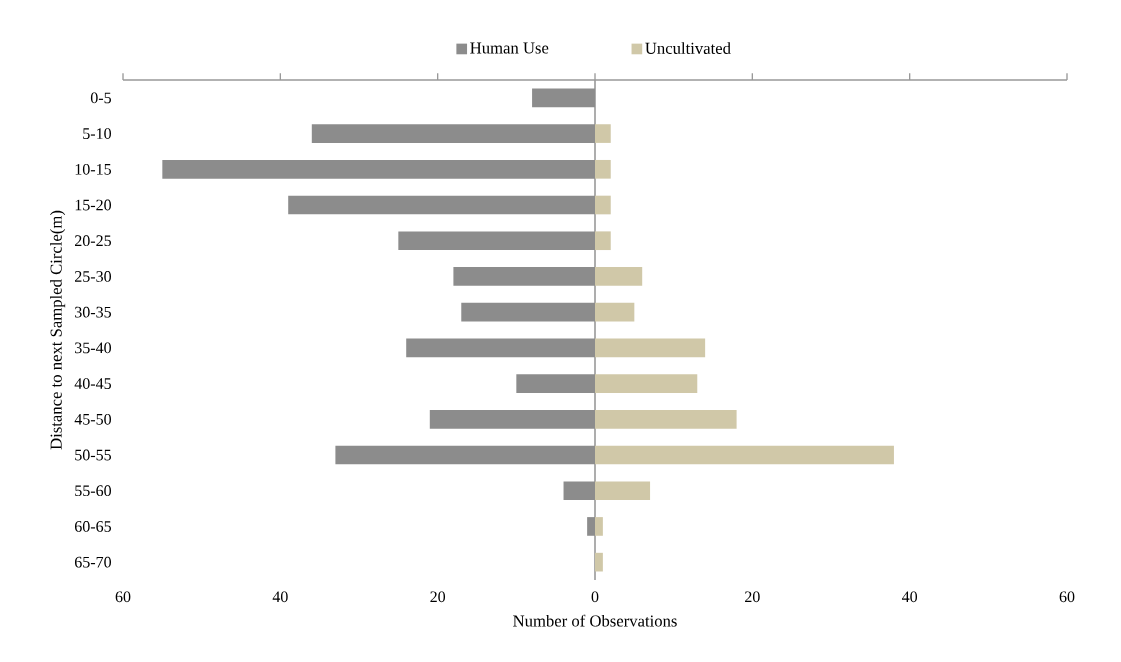 The image size is (1121, 662). Describe the element at coordinates (595, 620) in the screenshot. I see `x-axis-title: Number of Observations` at that location.